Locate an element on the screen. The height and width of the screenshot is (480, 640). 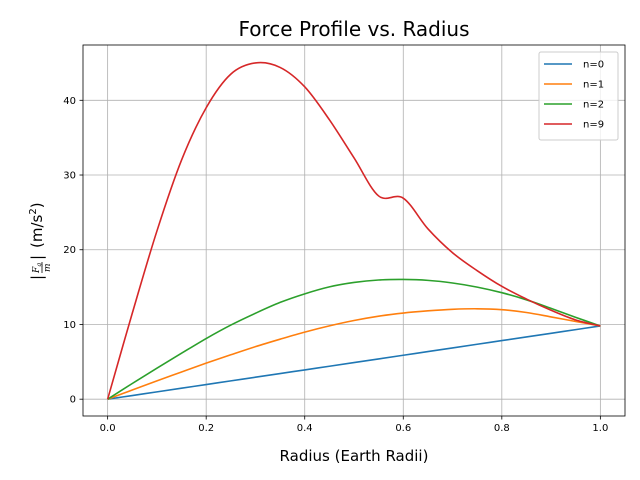
y-axis-label-f: F is located at coordinates (37, 270).